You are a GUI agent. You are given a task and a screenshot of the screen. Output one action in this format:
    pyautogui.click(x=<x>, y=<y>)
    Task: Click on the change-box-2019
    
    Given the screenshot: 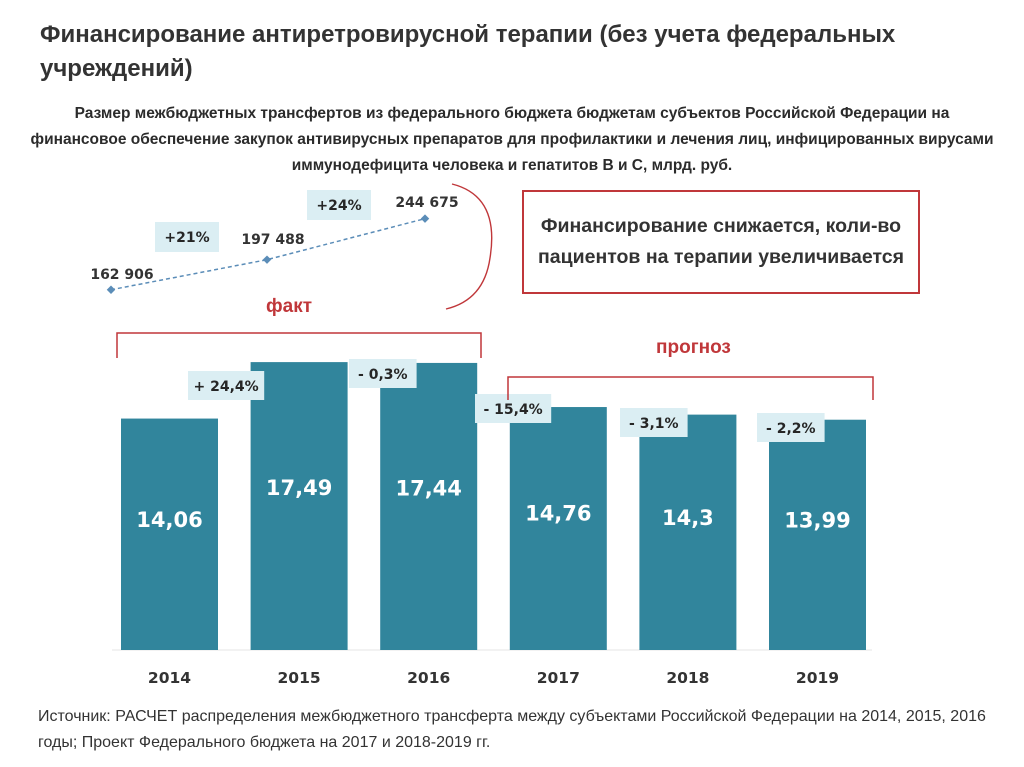 What is the action you would take?
    pyautogui.click(x=791, y=427)
    